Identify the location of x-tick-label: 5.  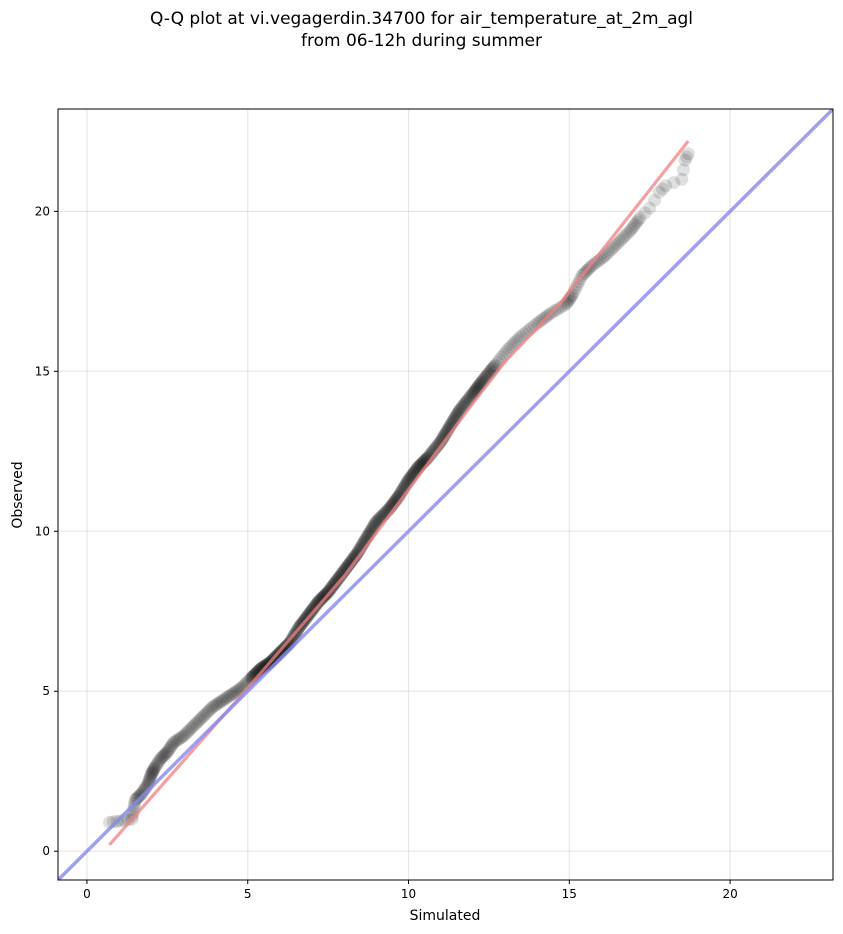
(248, 894).